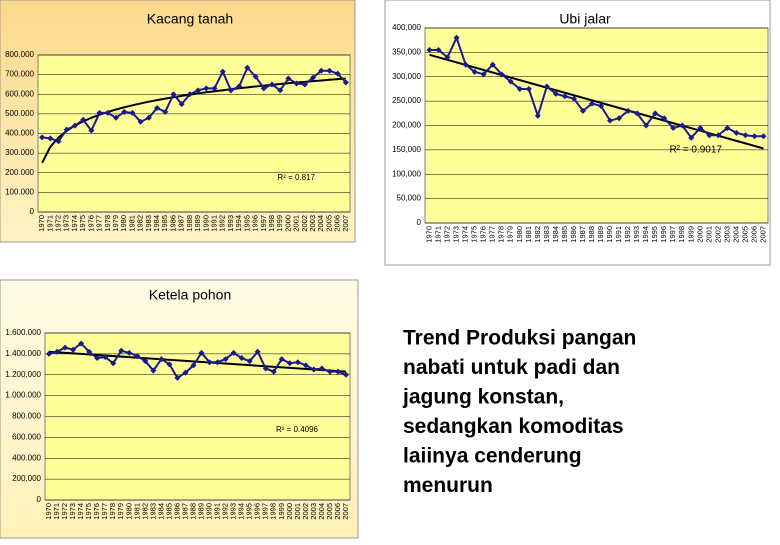 The height and width of the screenshot is (545, 780). I want to click on x-tick-label: 1976, so click(483, 234).